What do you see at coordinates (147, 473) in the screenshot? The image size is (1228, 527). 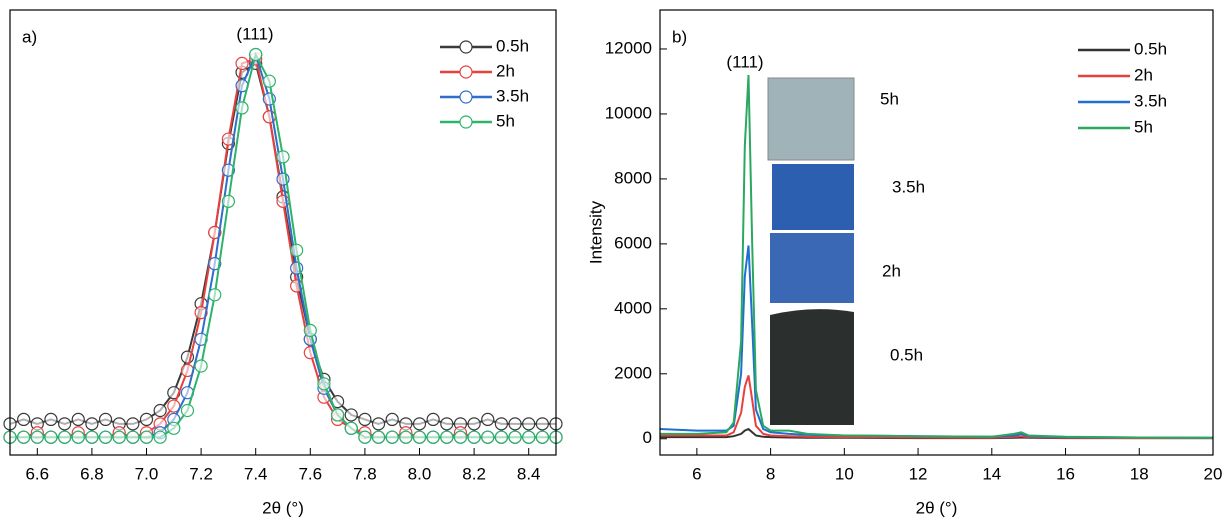 I see `x-tick-label: 7.0` at bounding box center [147, 473].